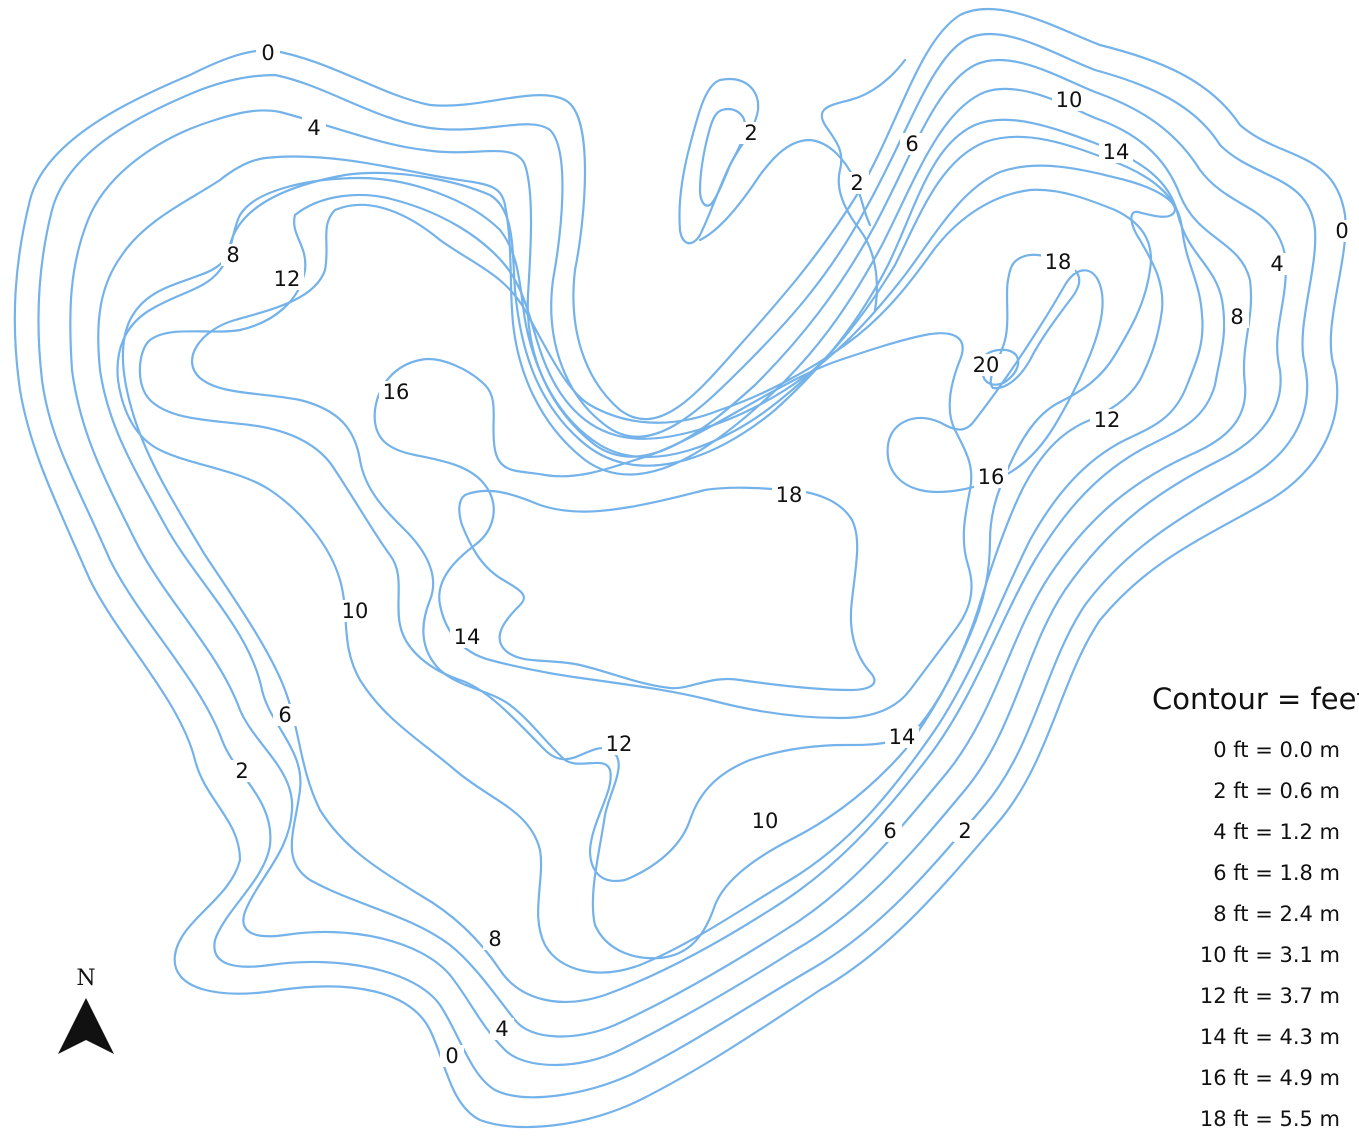 The height and width of the screenshot is (1147, 1359). I want to click on contour-18ft-west, so click(667, 589).